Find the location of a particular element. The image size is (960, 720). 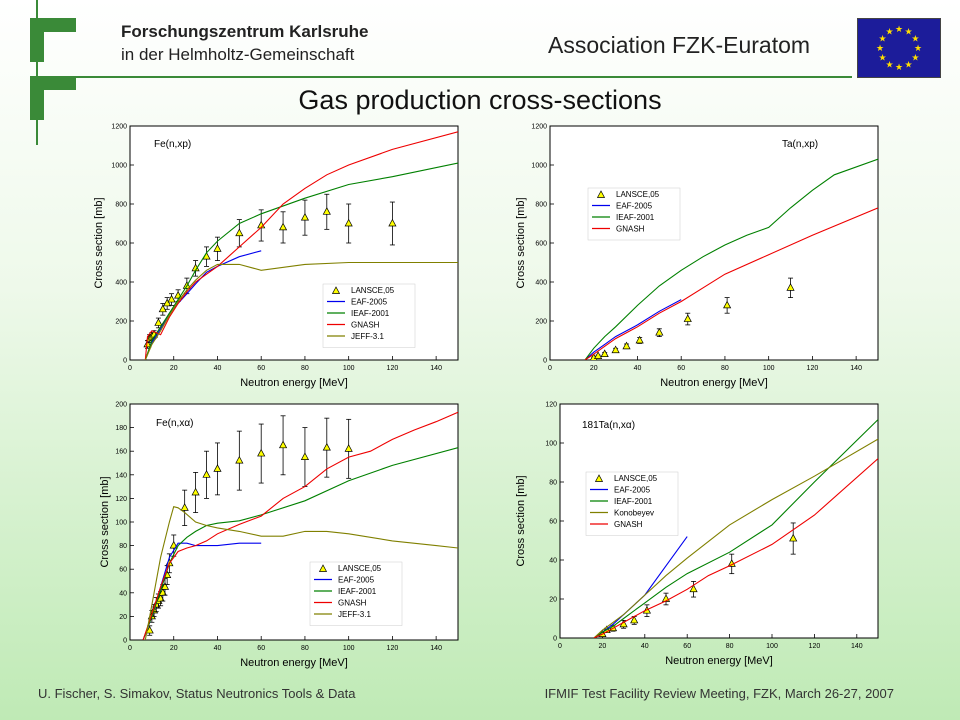

y-tick-label: 20 is located at coordinates (553, 600).